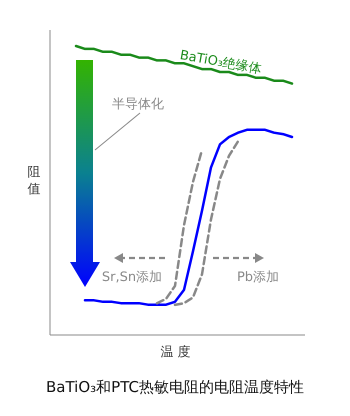 The width and height of the screenshot is (350, 416). Describe the element at coordinates (258, 277) in the screenshot. I see `annotation: Pb添加` at that location.